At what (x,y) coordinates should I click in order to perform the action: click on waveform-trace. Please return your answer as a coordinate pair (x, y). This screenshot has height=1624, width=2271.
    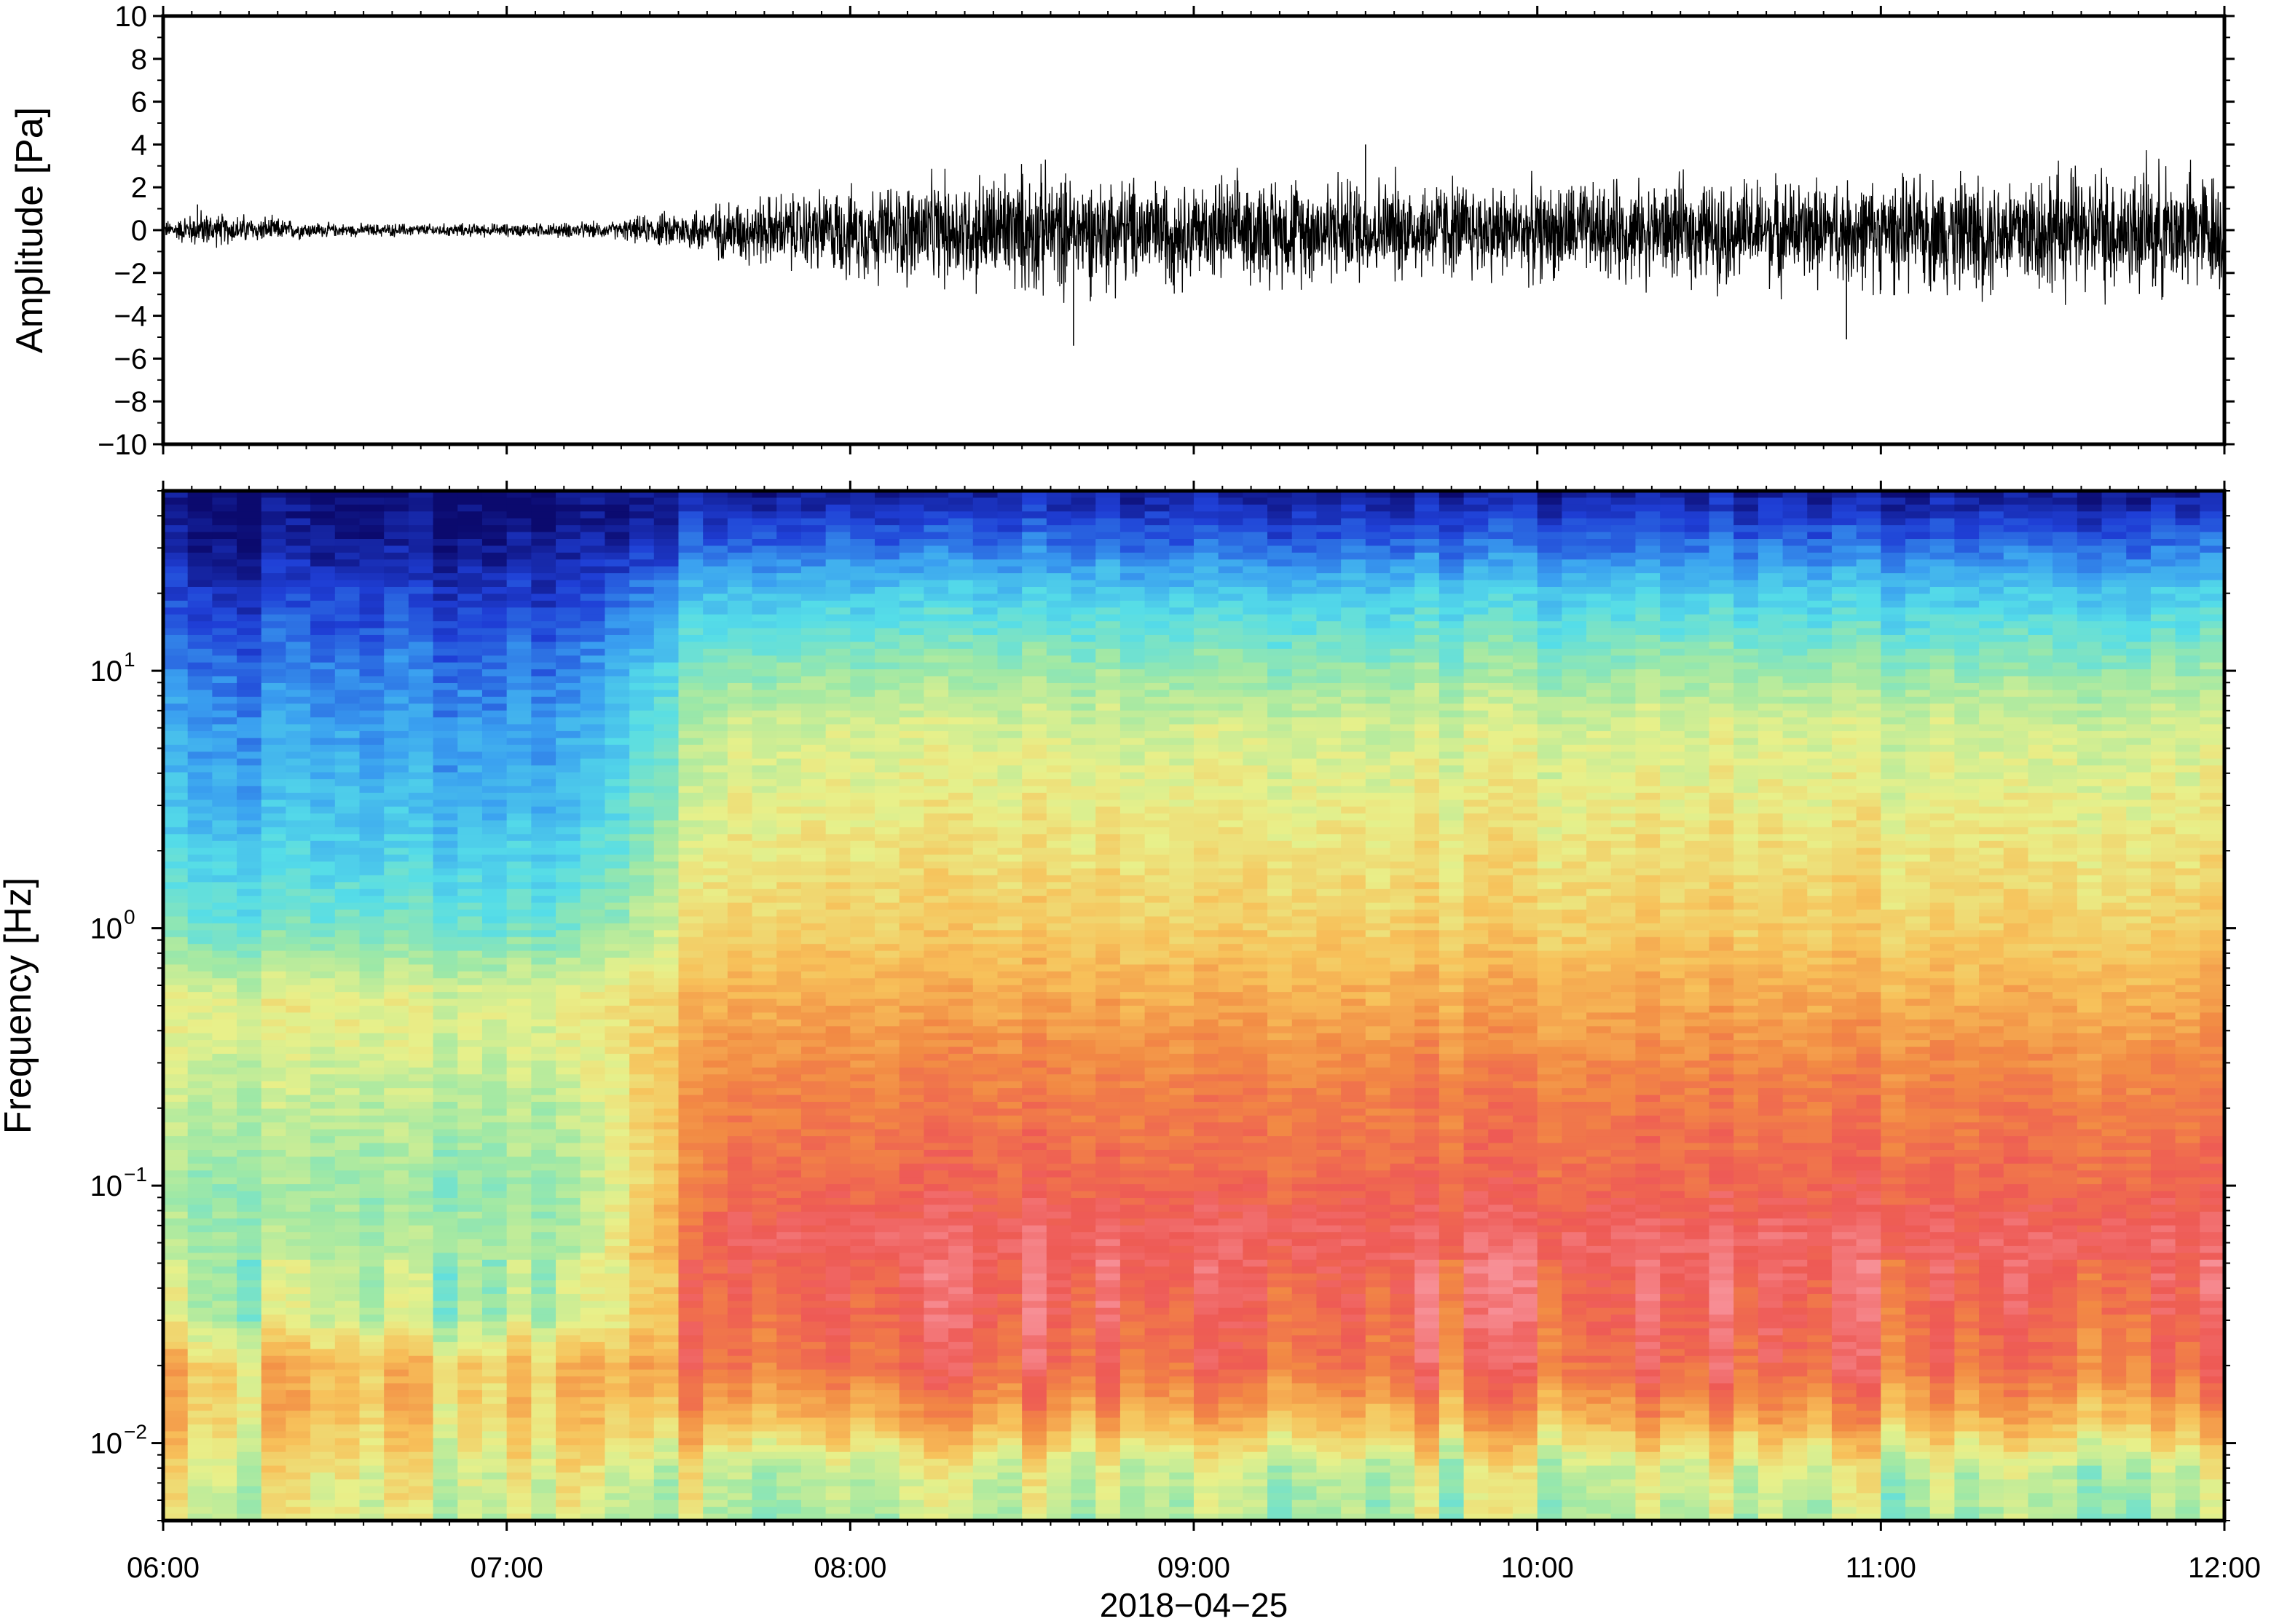
    Looking at the image, I should click on (1193, 245).